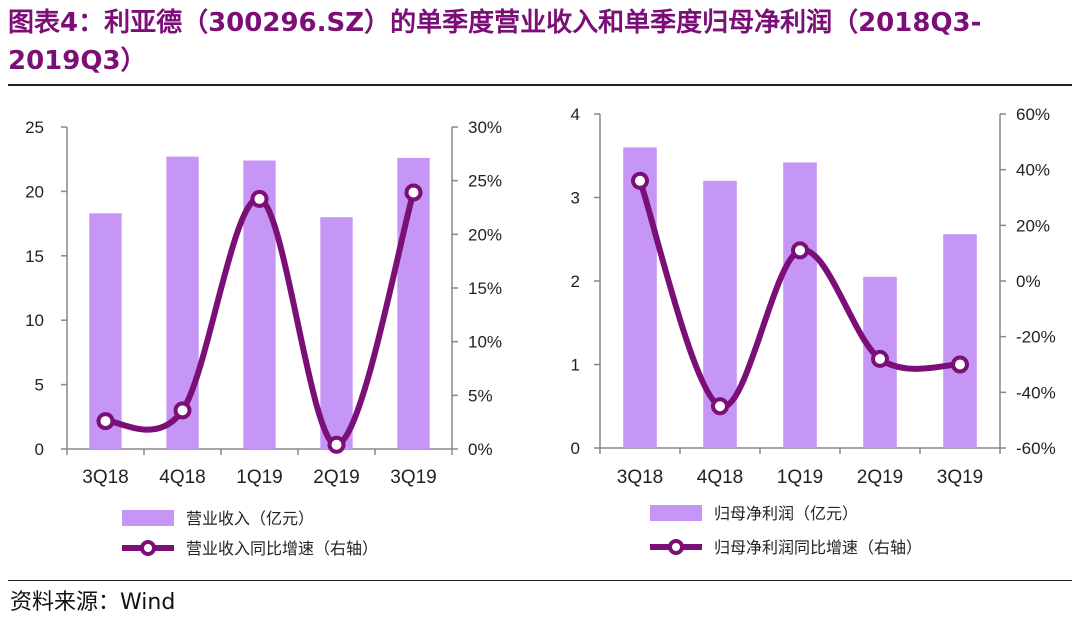 The image size is (1080, 618). I want to click on chart1-right-tick-label: 30%, so click(485, 127).